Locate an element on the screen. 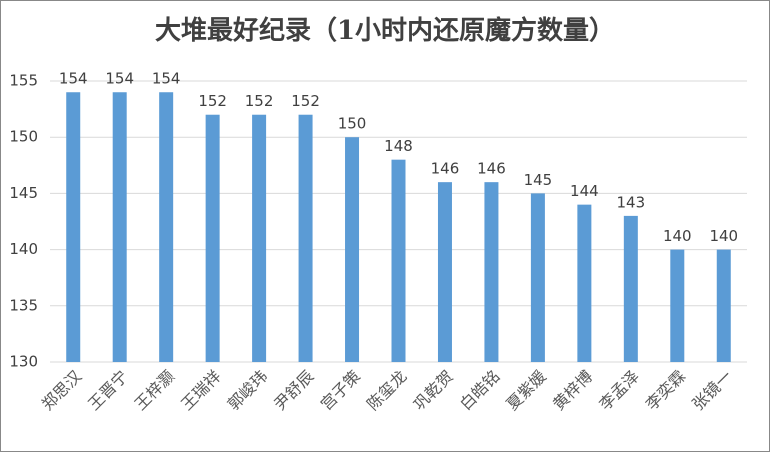 The height and width of the screenshot is (452, 770). y-tick-label: 145 is located at coordinates (23, 193).